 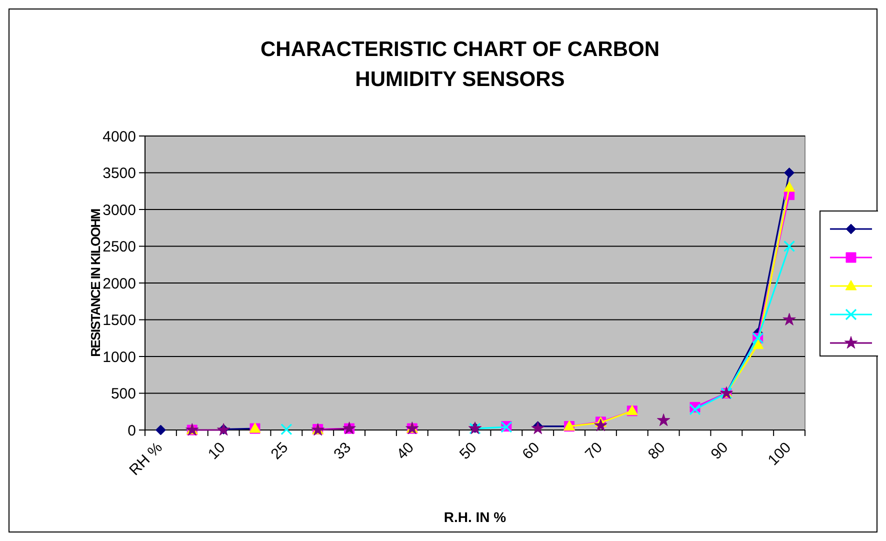 What do you see at coordinates (132, 431) in the screenshot?
I see `y-tick-label: 0` at bounding box center [132, 431].